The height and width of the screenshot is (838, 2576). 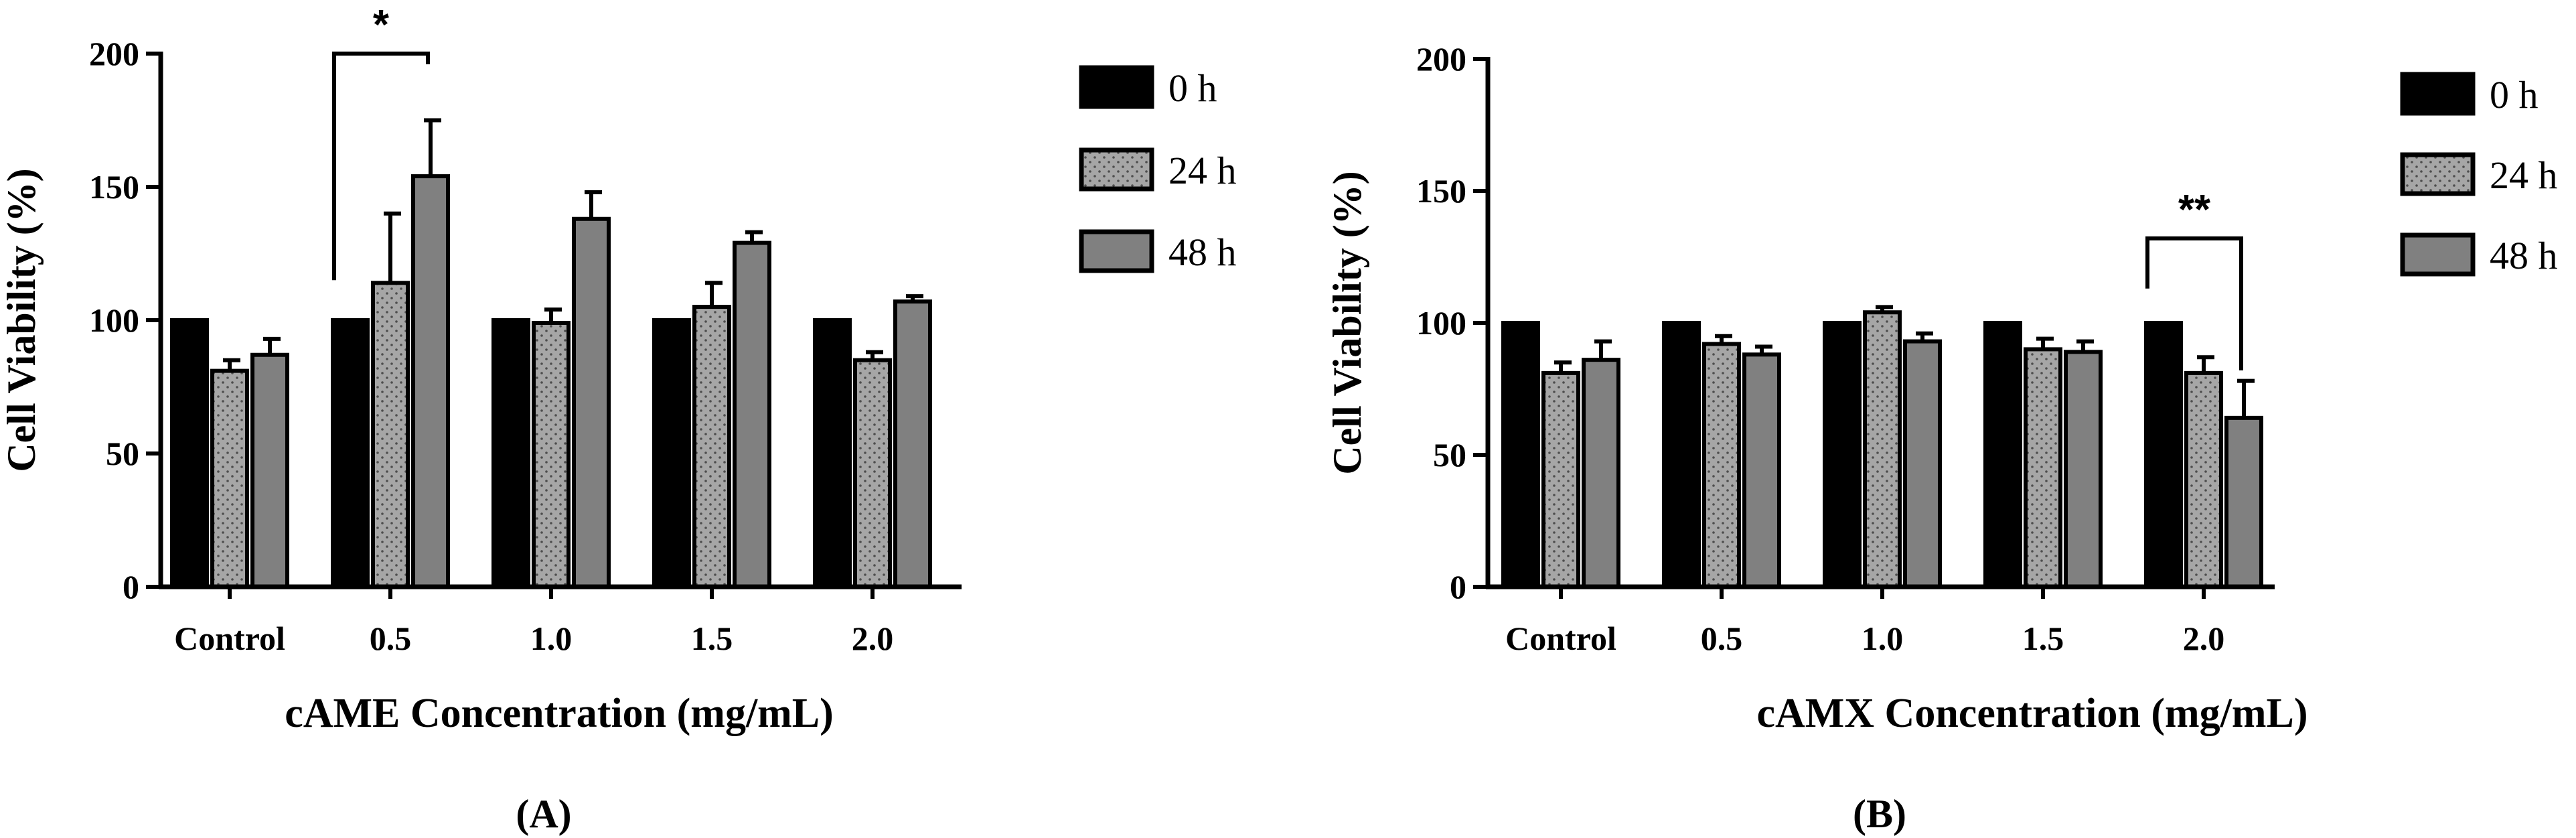 I want to click on significance-label: **, so click(x=2194, y=210).